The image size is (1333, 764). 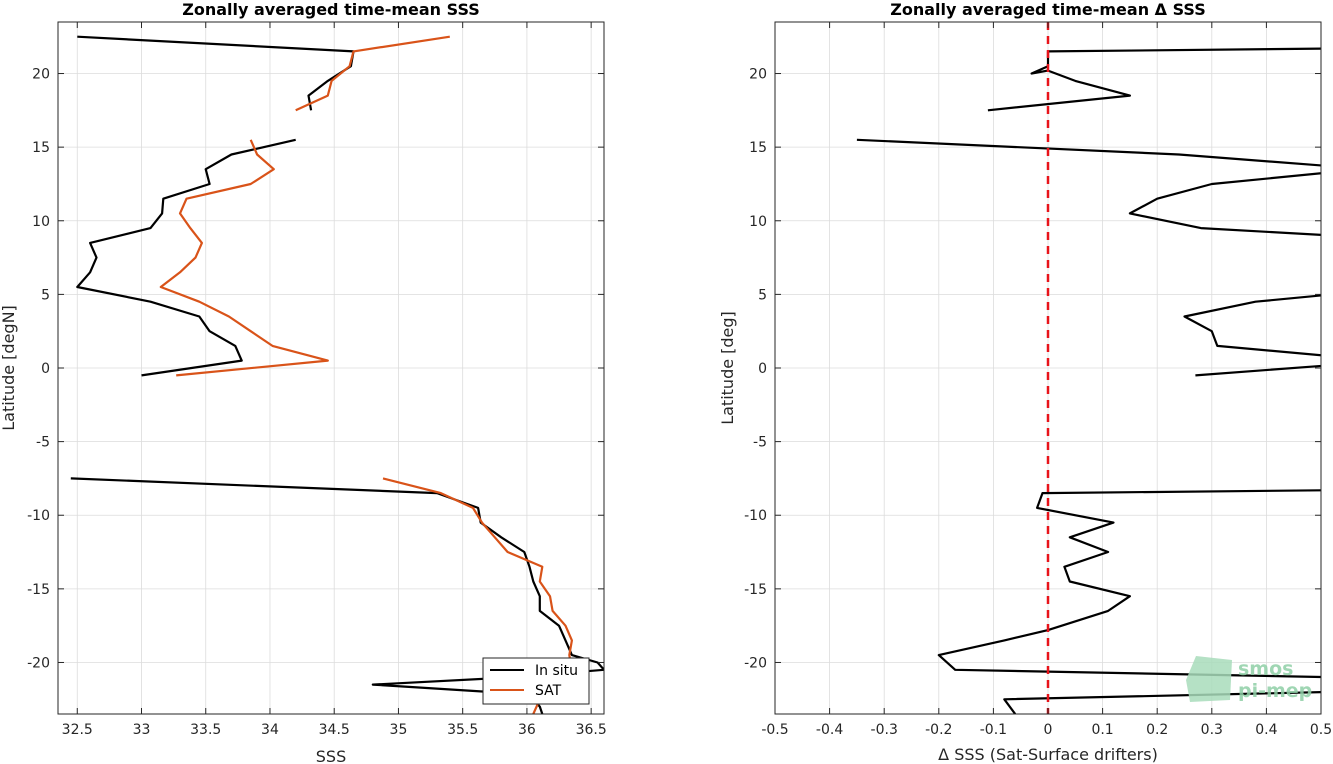 I want to click on left-y-tick-label: -5, so click(x=43, y=443).